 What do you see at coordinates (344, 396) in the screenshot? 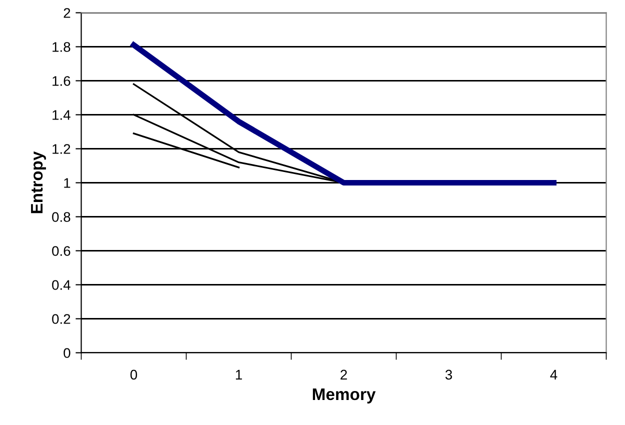
I see `x-axis-title: Memory` at bounding box center [344, 396].